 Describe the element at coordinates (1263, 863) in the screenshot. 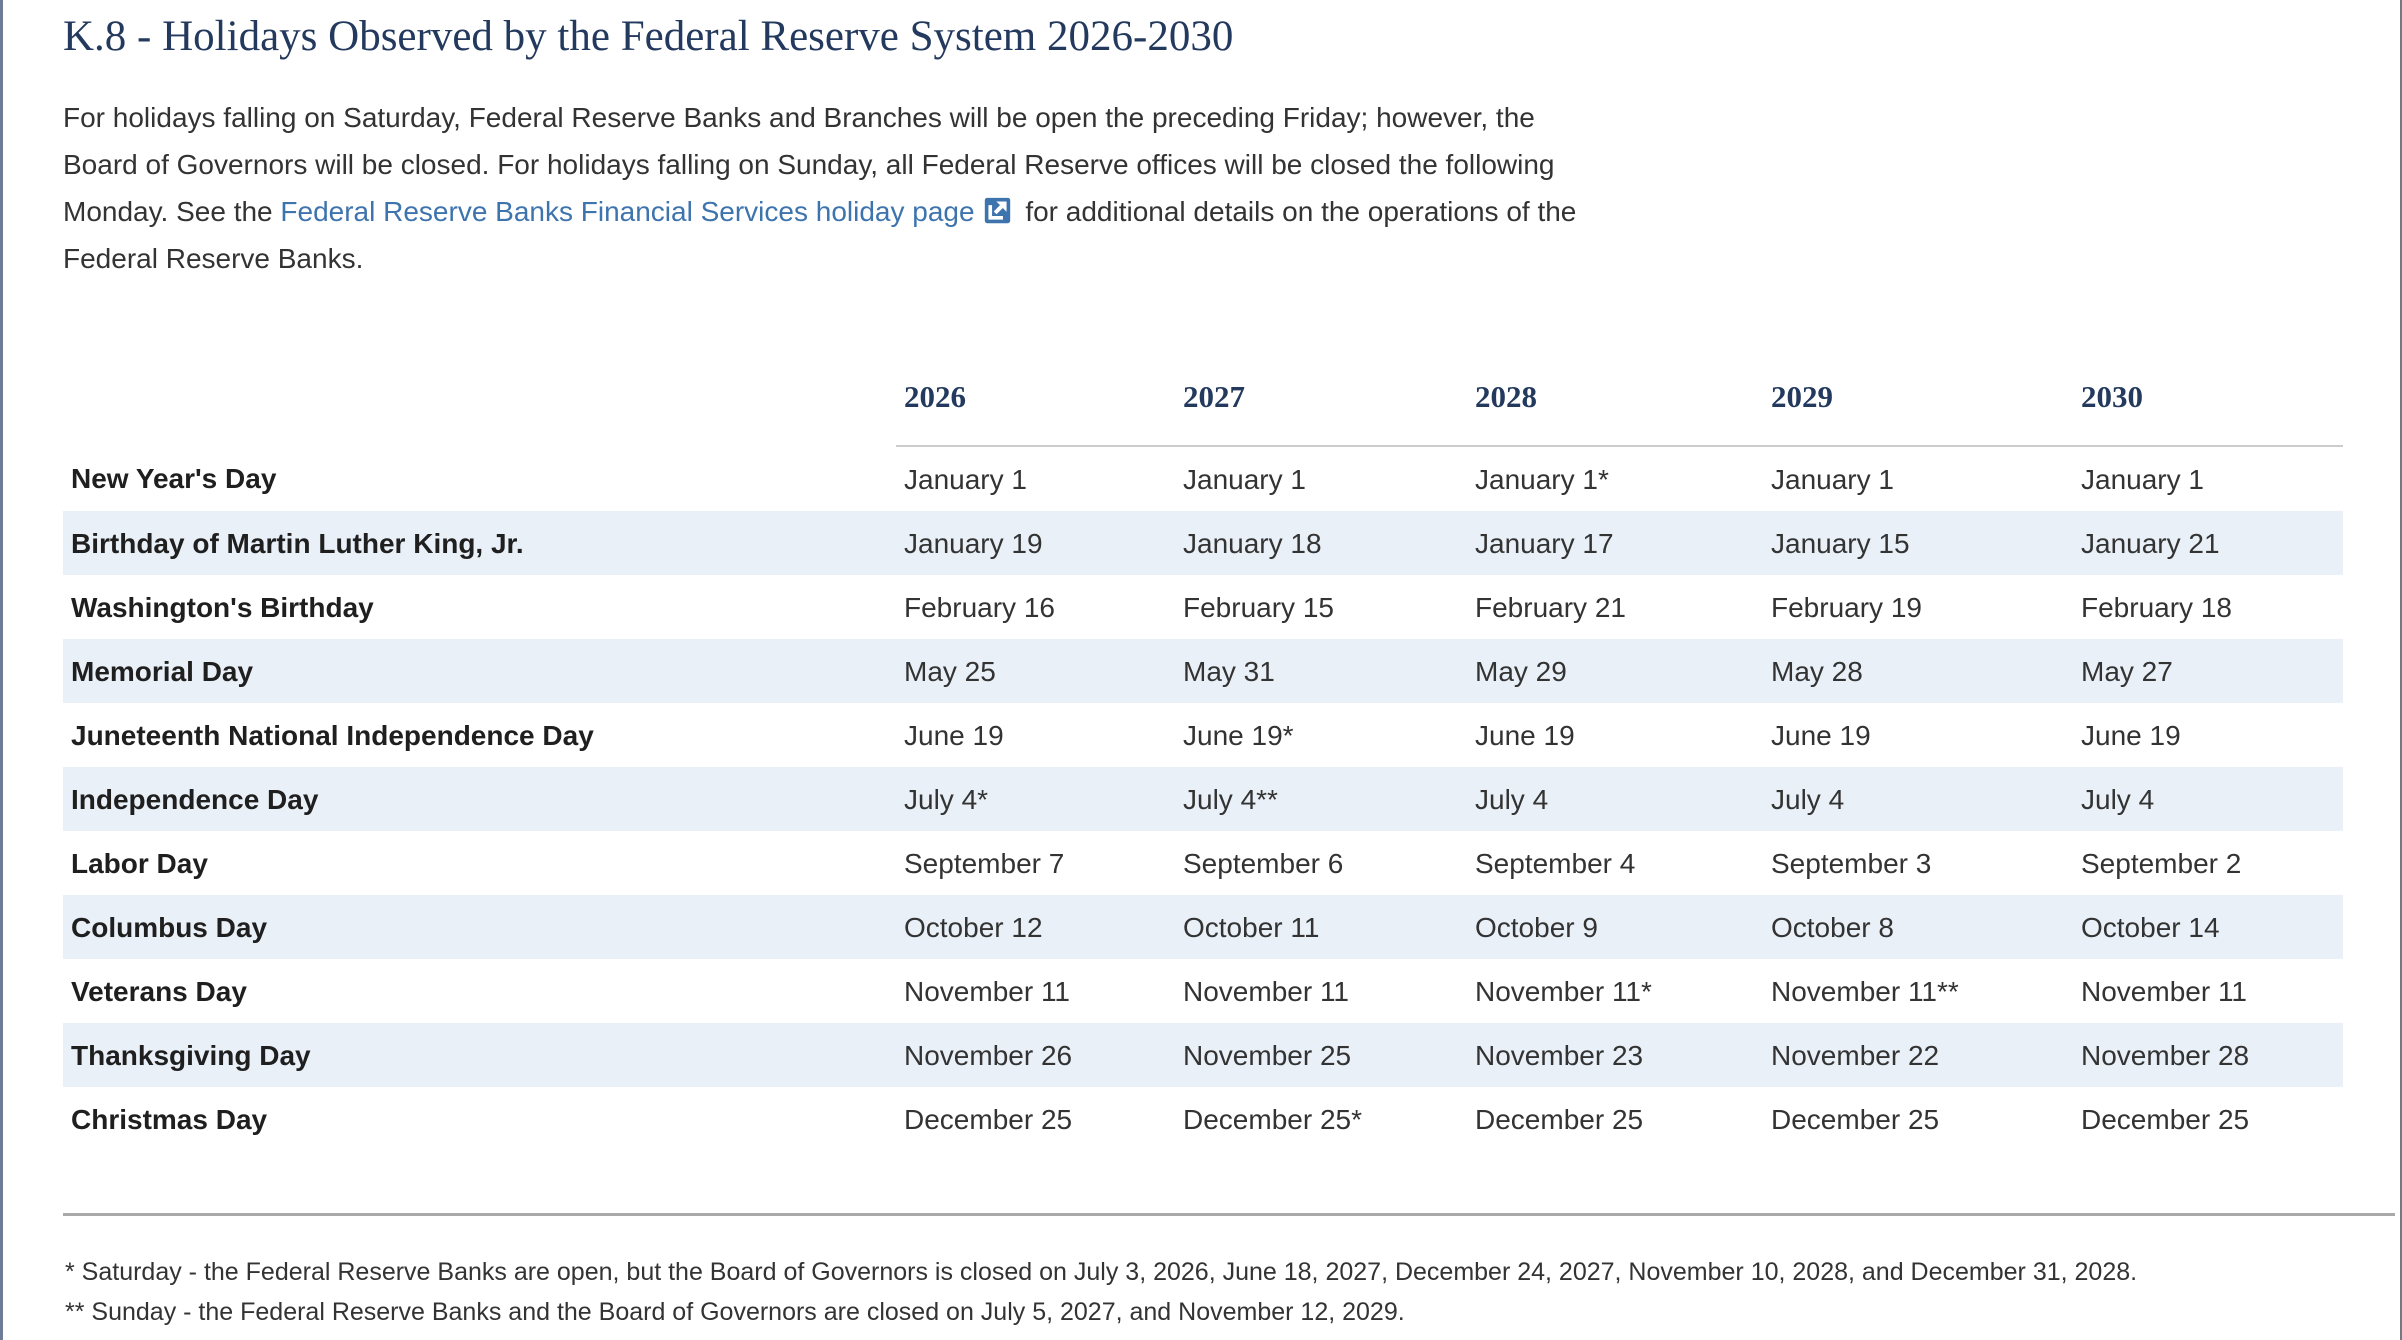

I see `holiday-date: September 6` at that location.